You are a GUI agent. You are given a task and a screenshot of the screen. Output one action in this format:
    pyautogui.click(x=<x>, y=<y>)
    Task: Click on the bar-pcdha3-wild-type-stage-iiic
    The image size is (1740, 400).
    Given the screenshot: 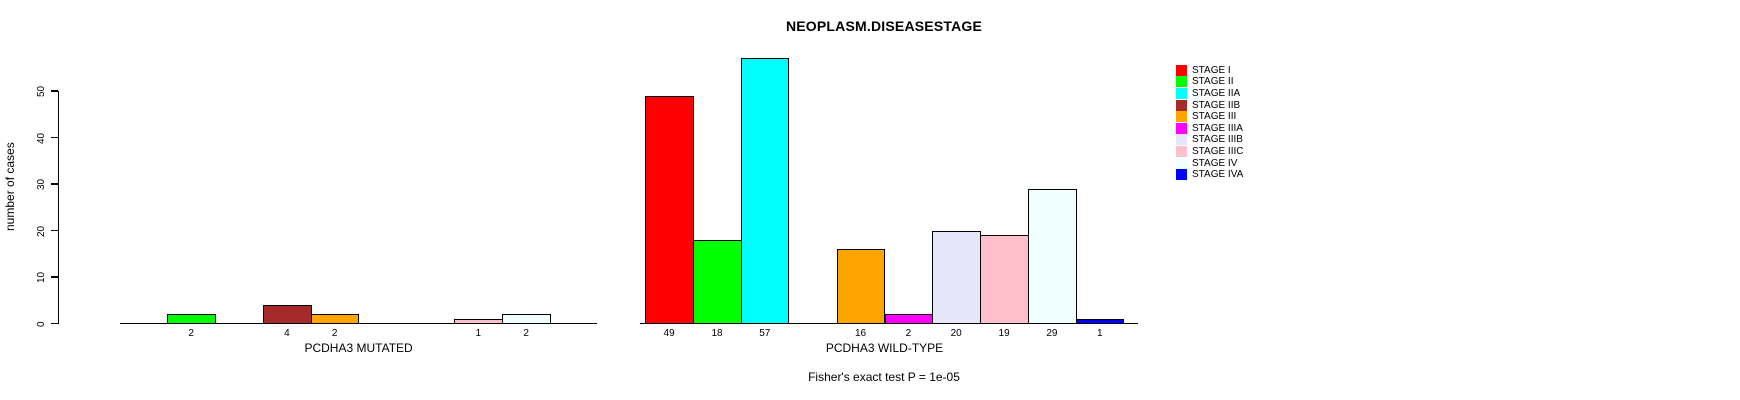 What is the action you would take?
    pyautogui.click(x=1004, y=279)
    